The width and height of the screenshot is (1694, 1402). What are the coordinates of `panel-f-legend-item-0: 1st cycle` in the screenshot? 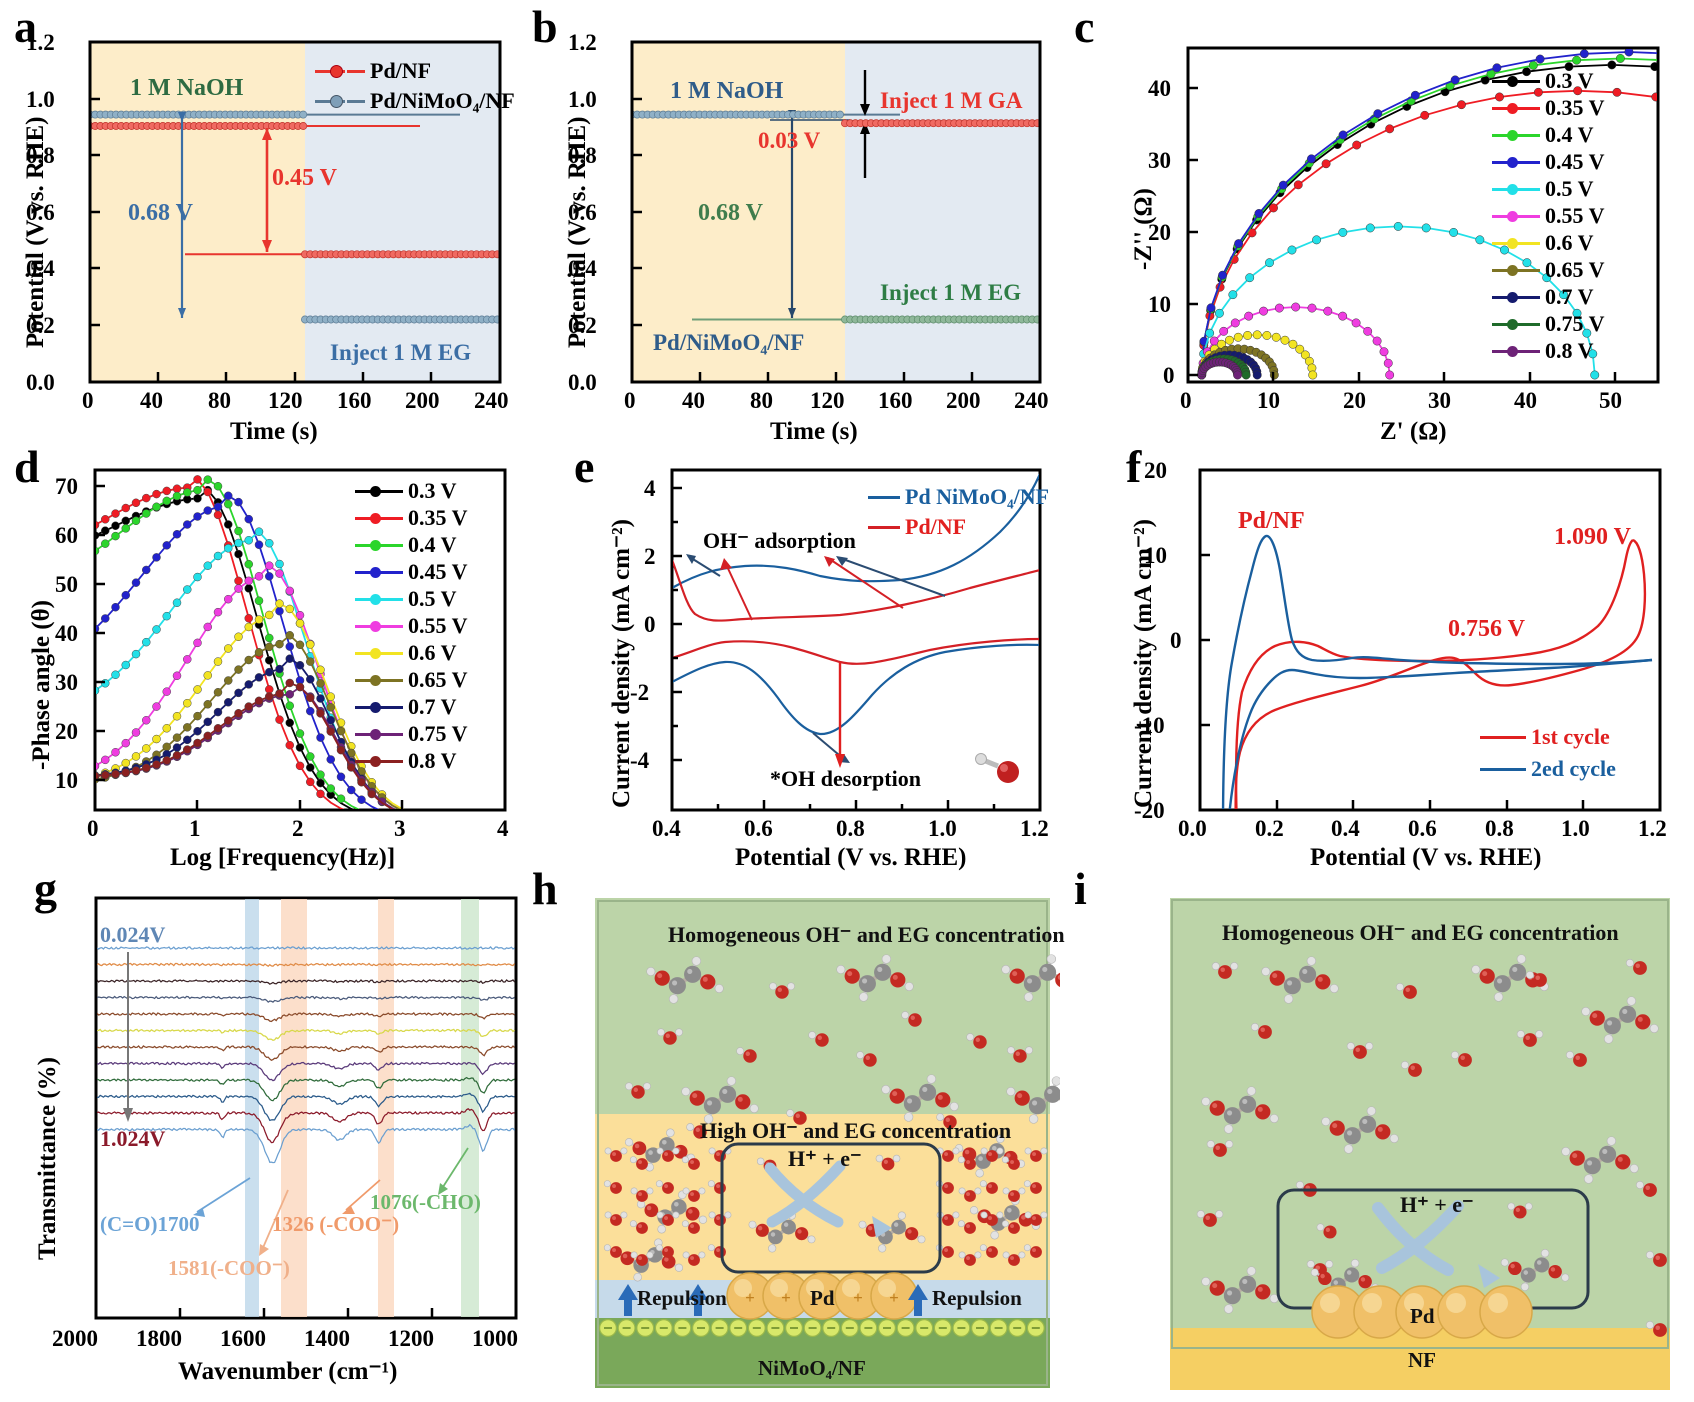 It's located at (1548, 737).